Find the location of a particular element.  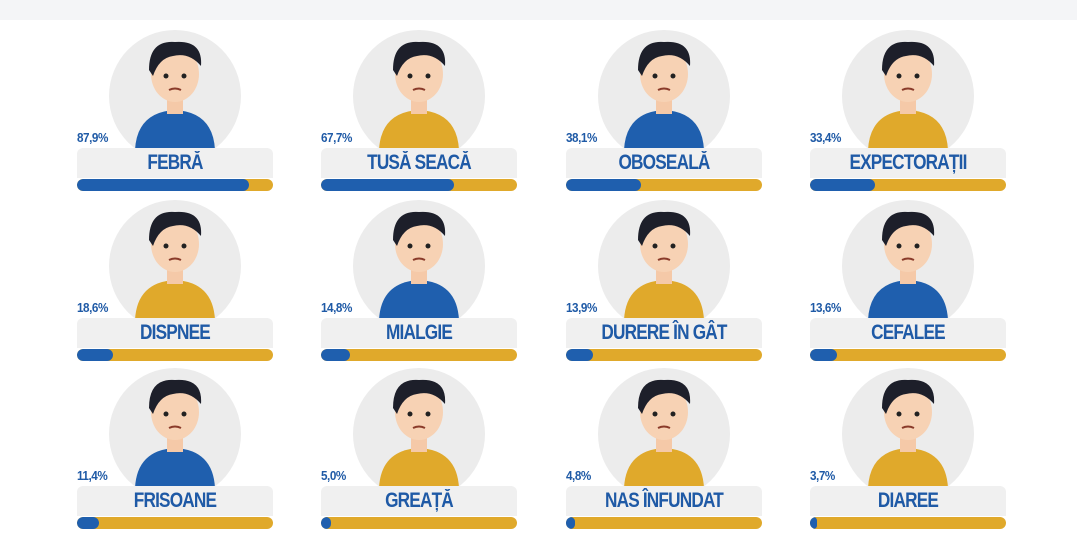

symptom-card: 13,6% CEFALEE is located at coordinates (908, 285).